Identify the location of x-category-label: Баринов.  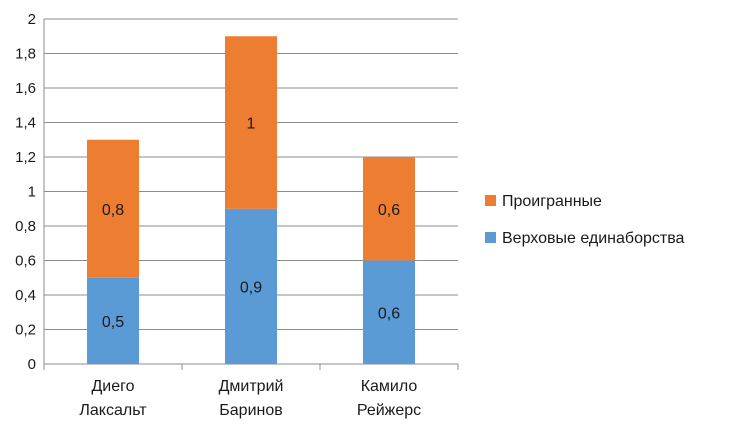
(250, 410).